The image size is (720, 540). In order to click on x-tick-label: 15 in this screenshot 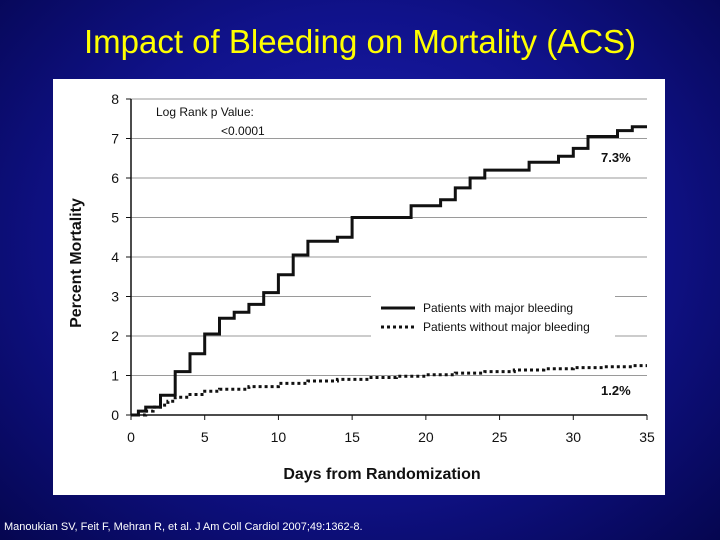, I will do `click(352, 437)`.